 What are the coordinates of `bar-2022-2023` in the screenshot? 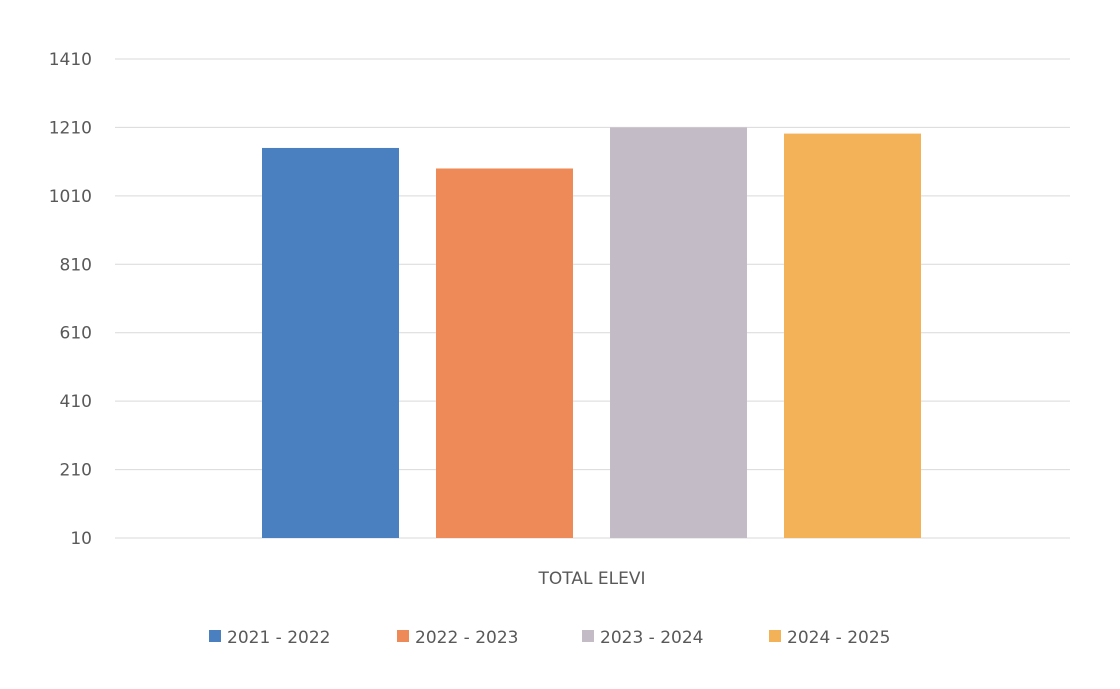 It's located at (504, 353).